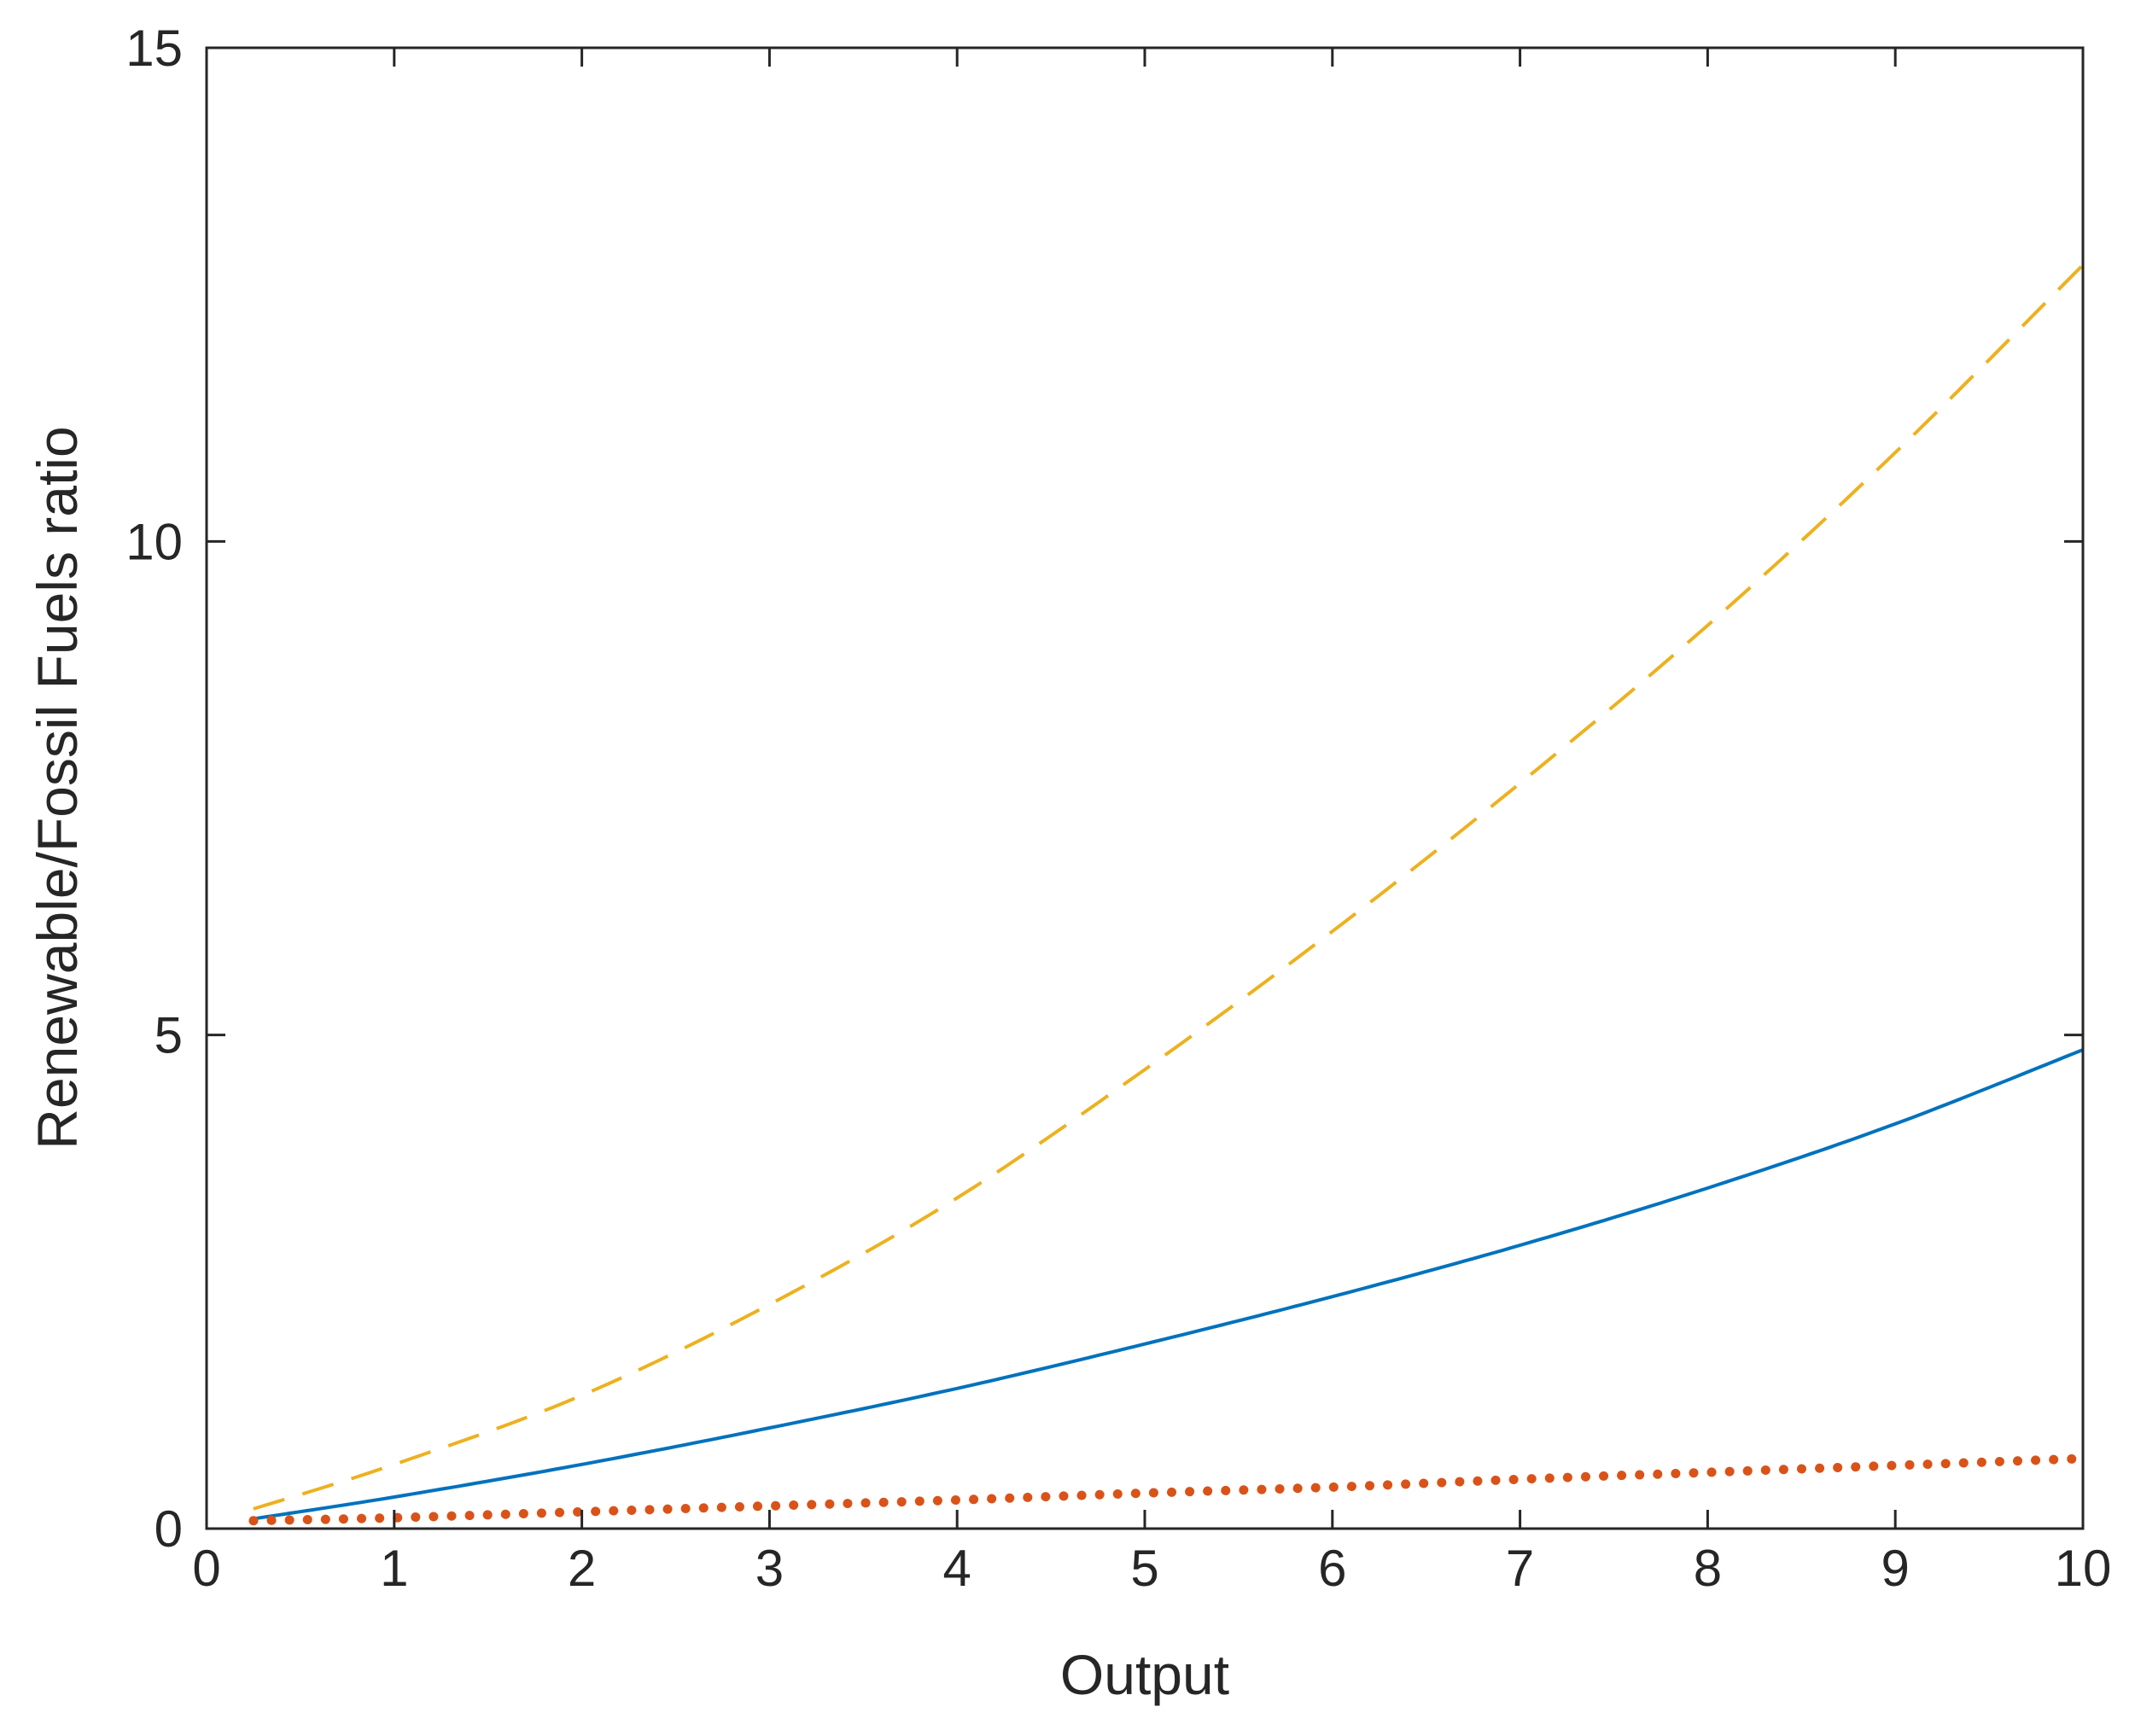 The image size is (2135, 1736). I want to click on x-tick-label: 3, so click(769, 1568).